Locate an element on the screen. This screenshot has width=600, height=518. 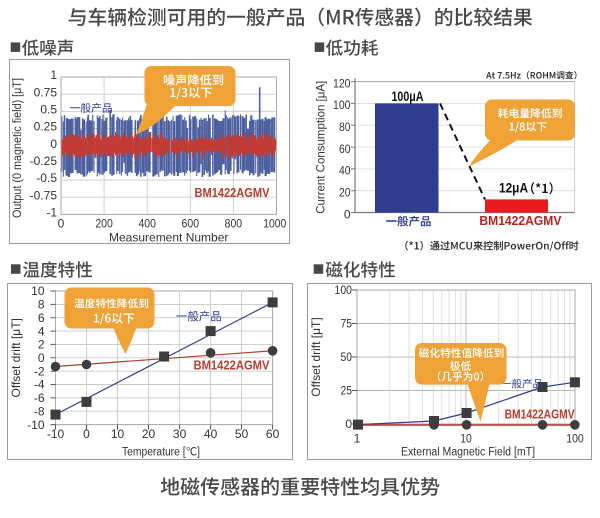
svg-text: Measurement Number is located at coordinates (168, 238).